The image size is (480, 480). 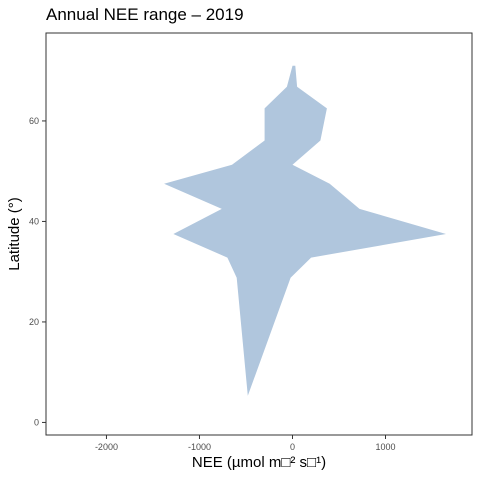 I want to click on y-axis: 0 20 40 60, so click(x=37, y=271).